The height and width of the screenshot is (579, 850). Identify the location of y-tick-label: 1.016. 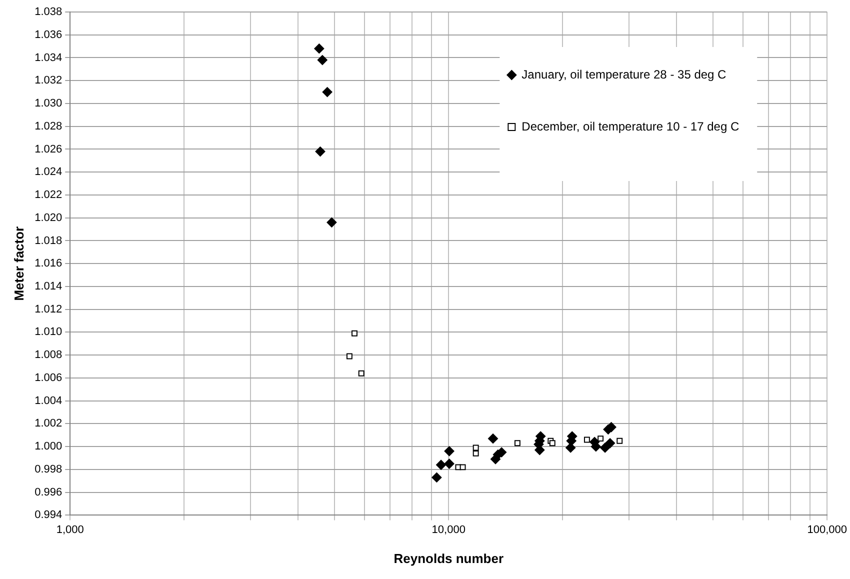
(48, 264).